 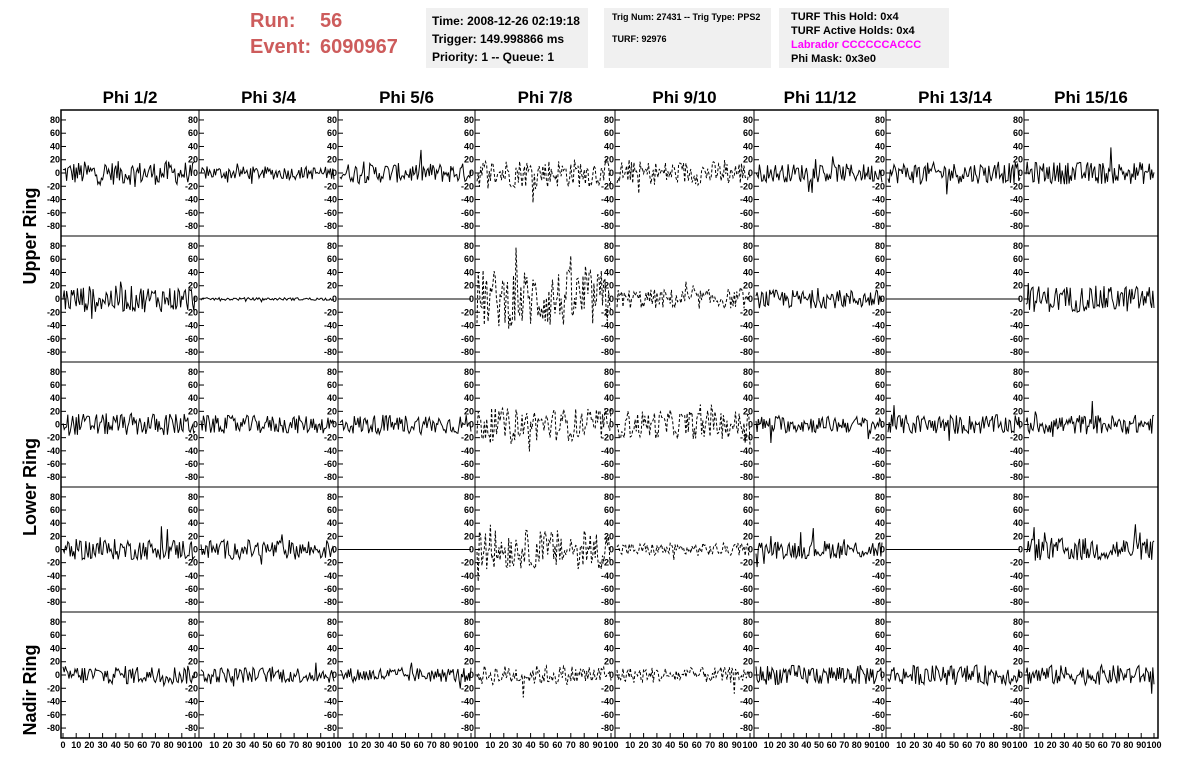 What do you see at coordinates (598, 745) in the screenshot?
I see `x-tick-label: 90` at bounding box center [598, 745].